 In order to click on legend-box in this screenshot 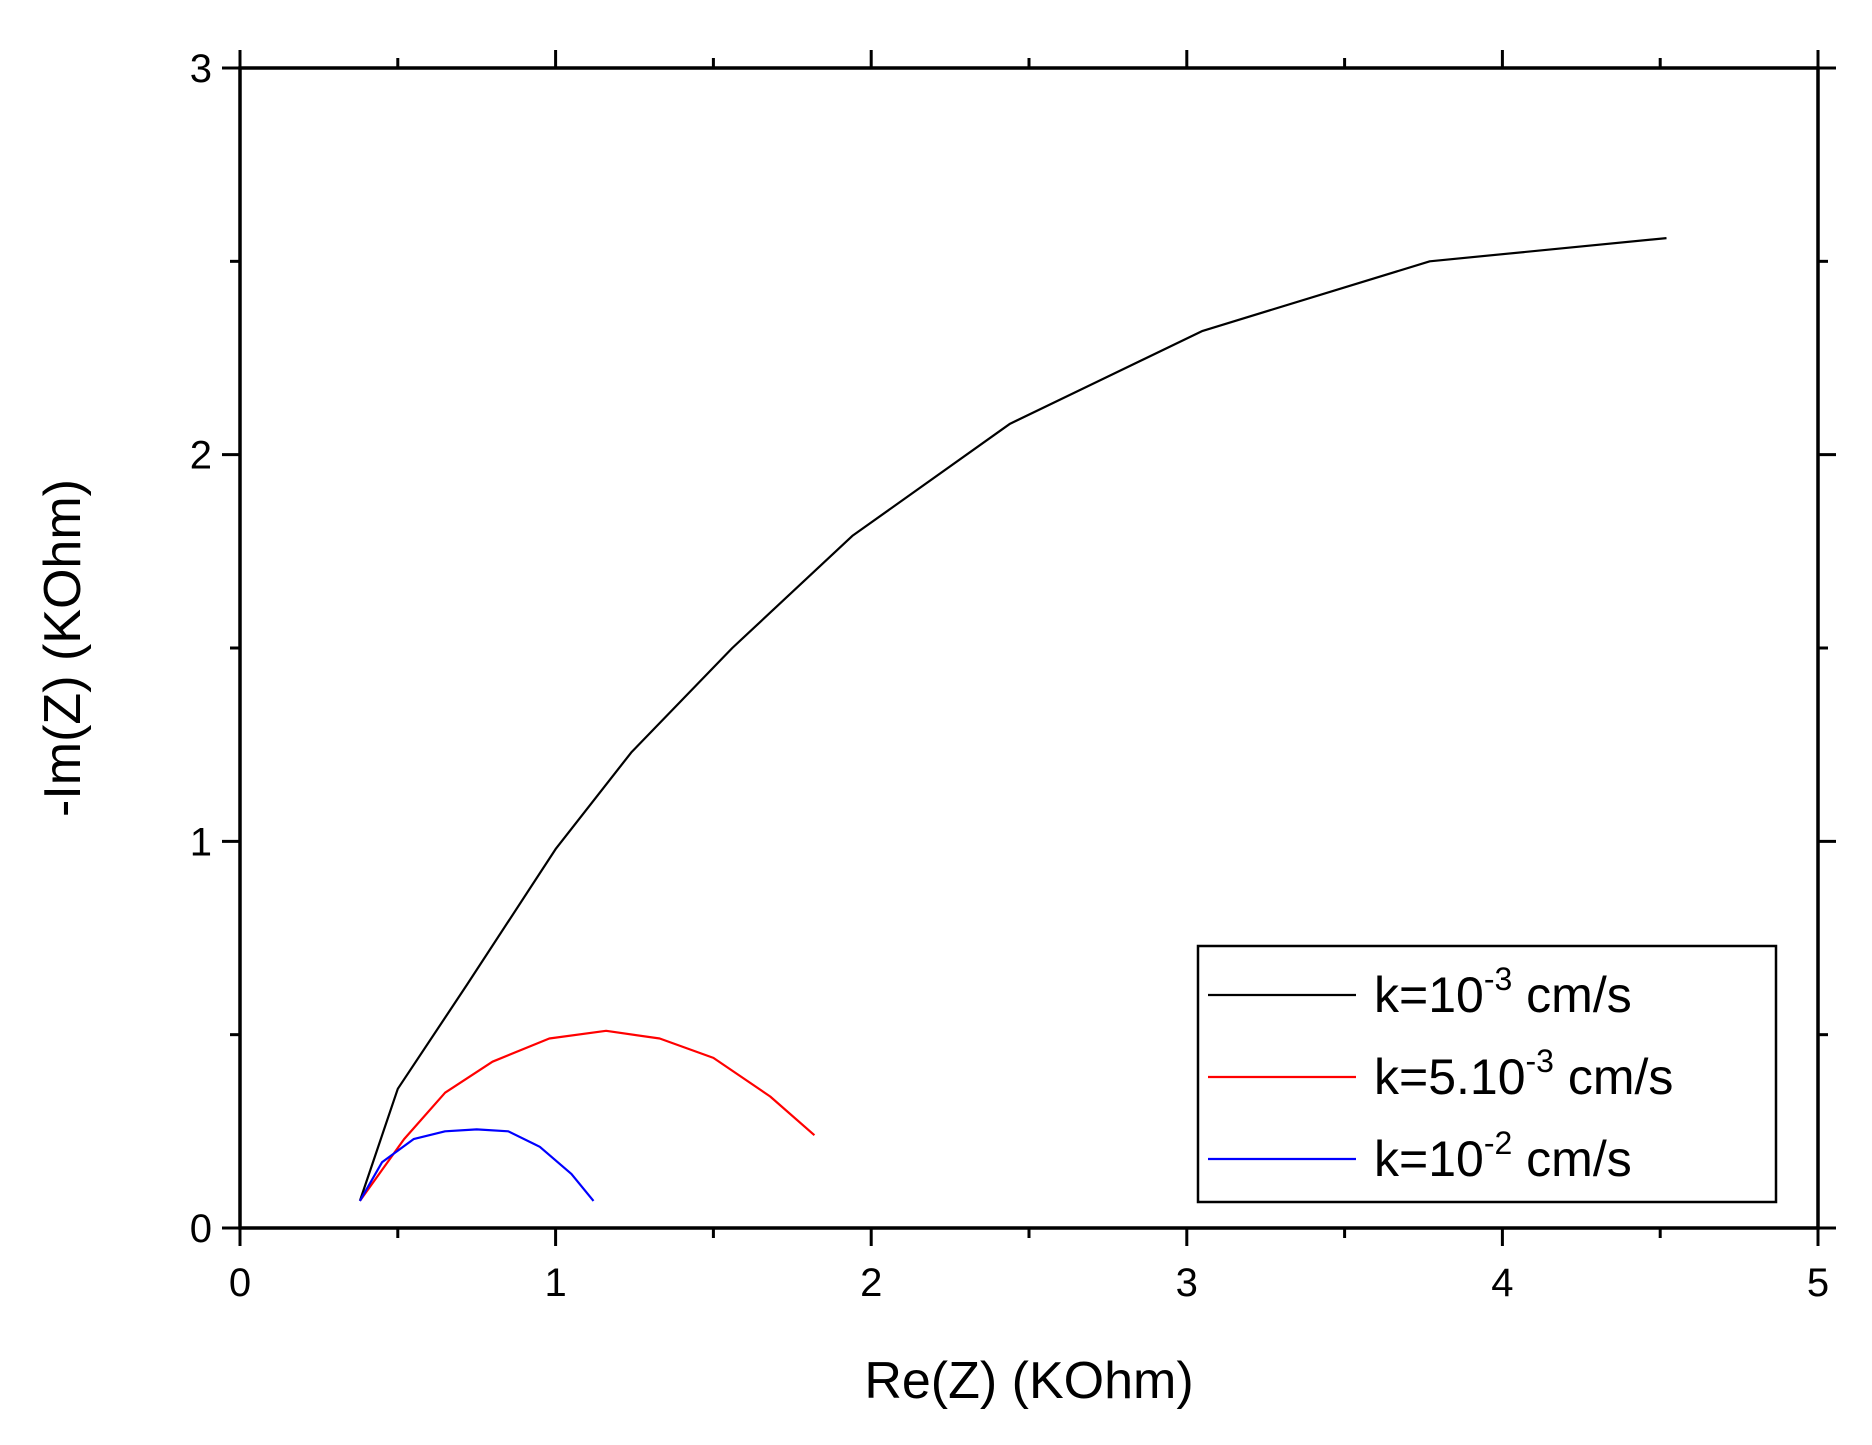, I will do `click(1487, 1074)`.